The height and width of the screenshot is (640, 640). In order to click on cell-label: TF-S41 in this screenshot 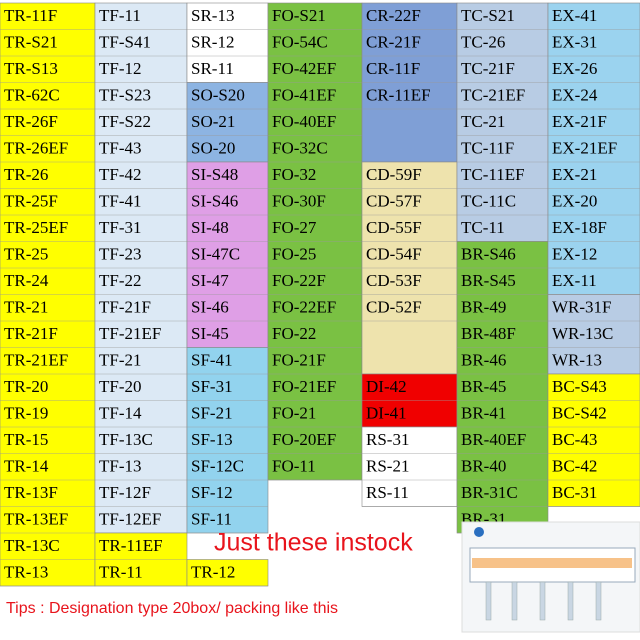, I will do `click(125, 42)`.